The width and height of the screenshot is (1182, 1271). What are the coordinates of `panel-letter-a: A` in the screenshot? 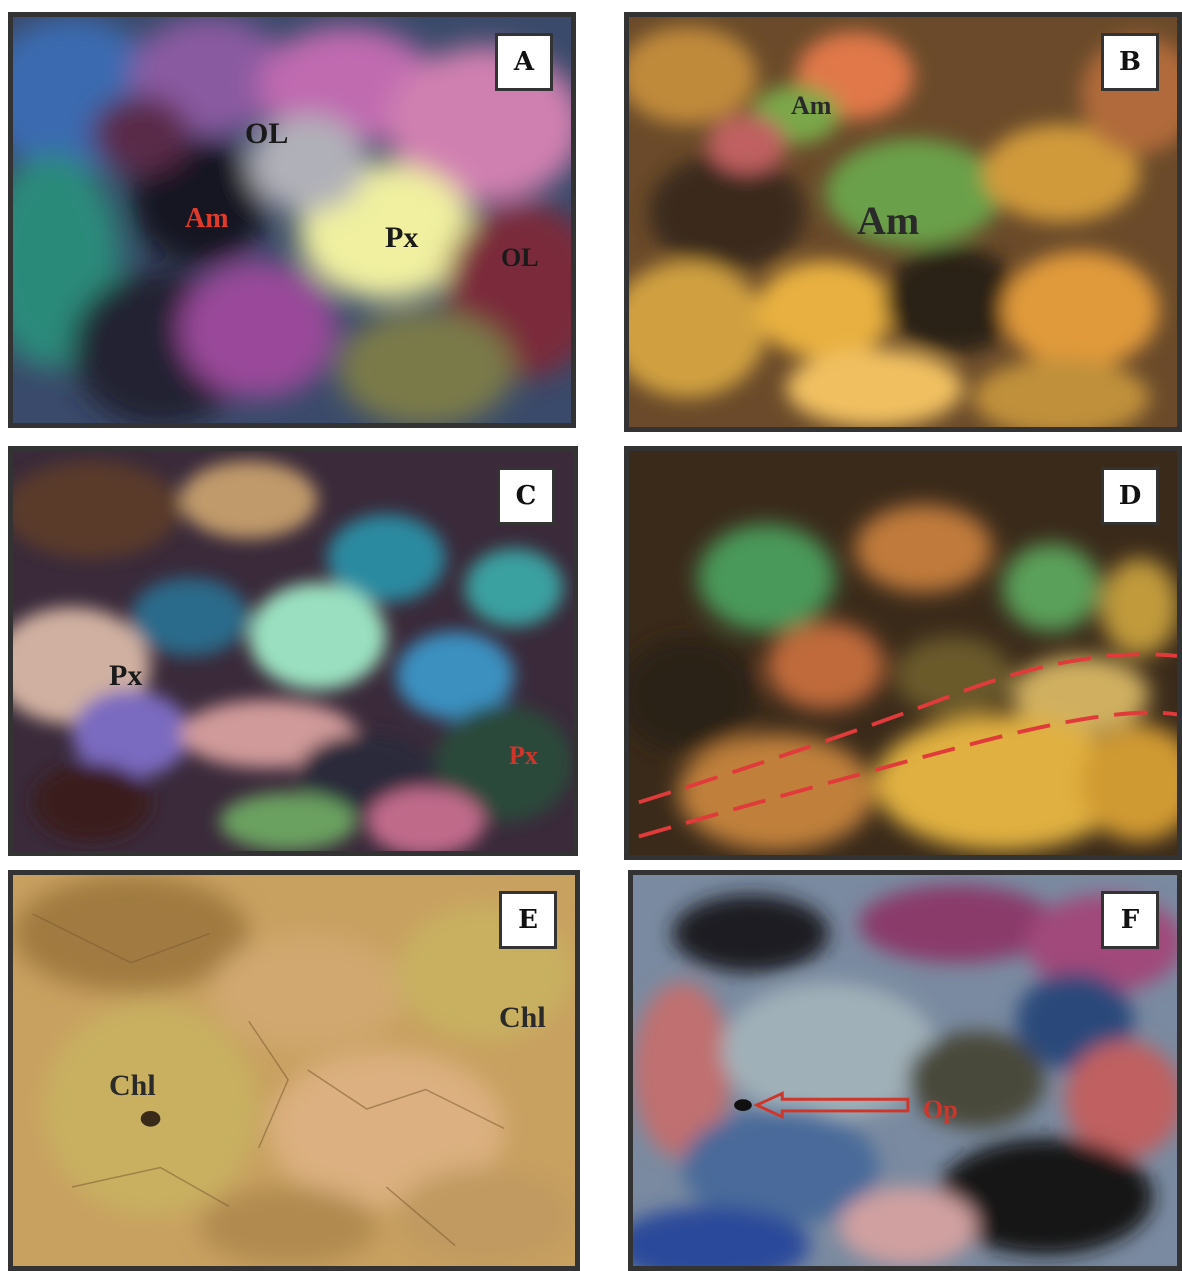 It's located at (524, 62).